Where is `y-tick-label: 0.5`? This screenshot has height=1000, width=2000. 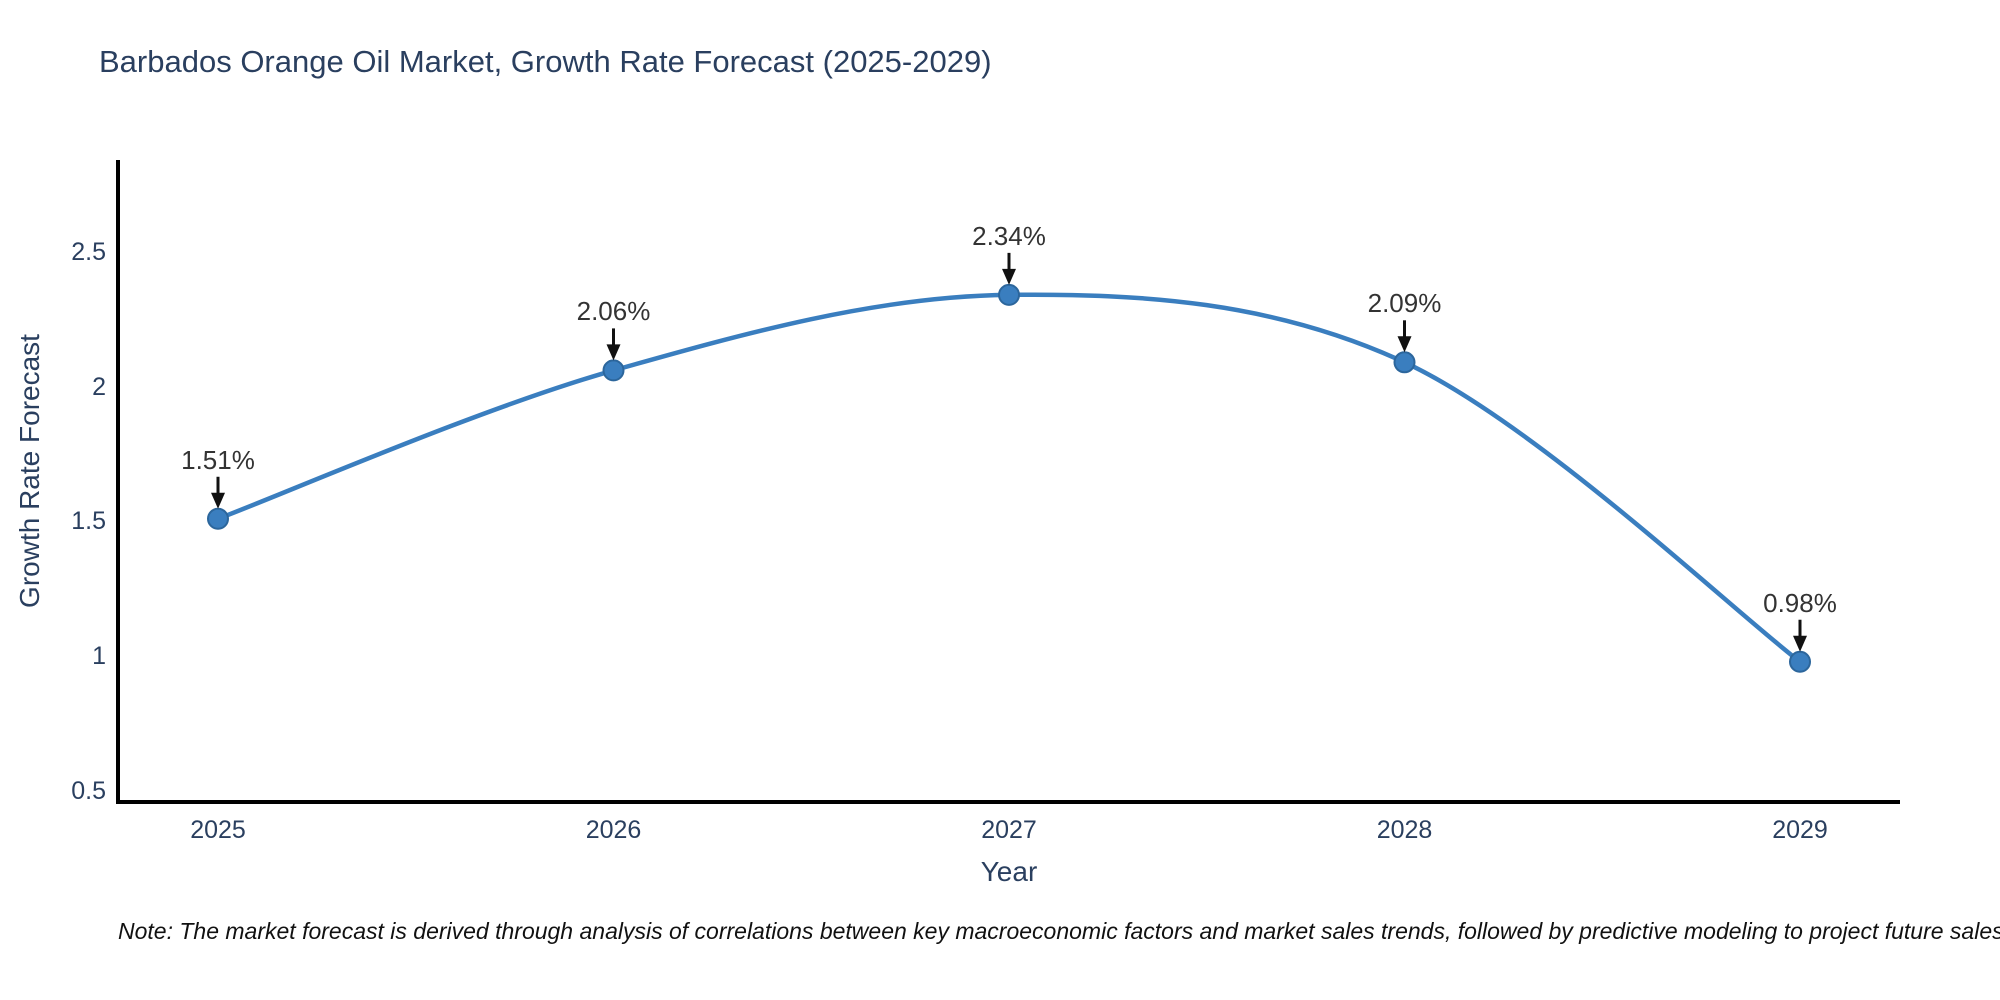
y-tick-label: 0.5 is located at coordinates (88, 791).